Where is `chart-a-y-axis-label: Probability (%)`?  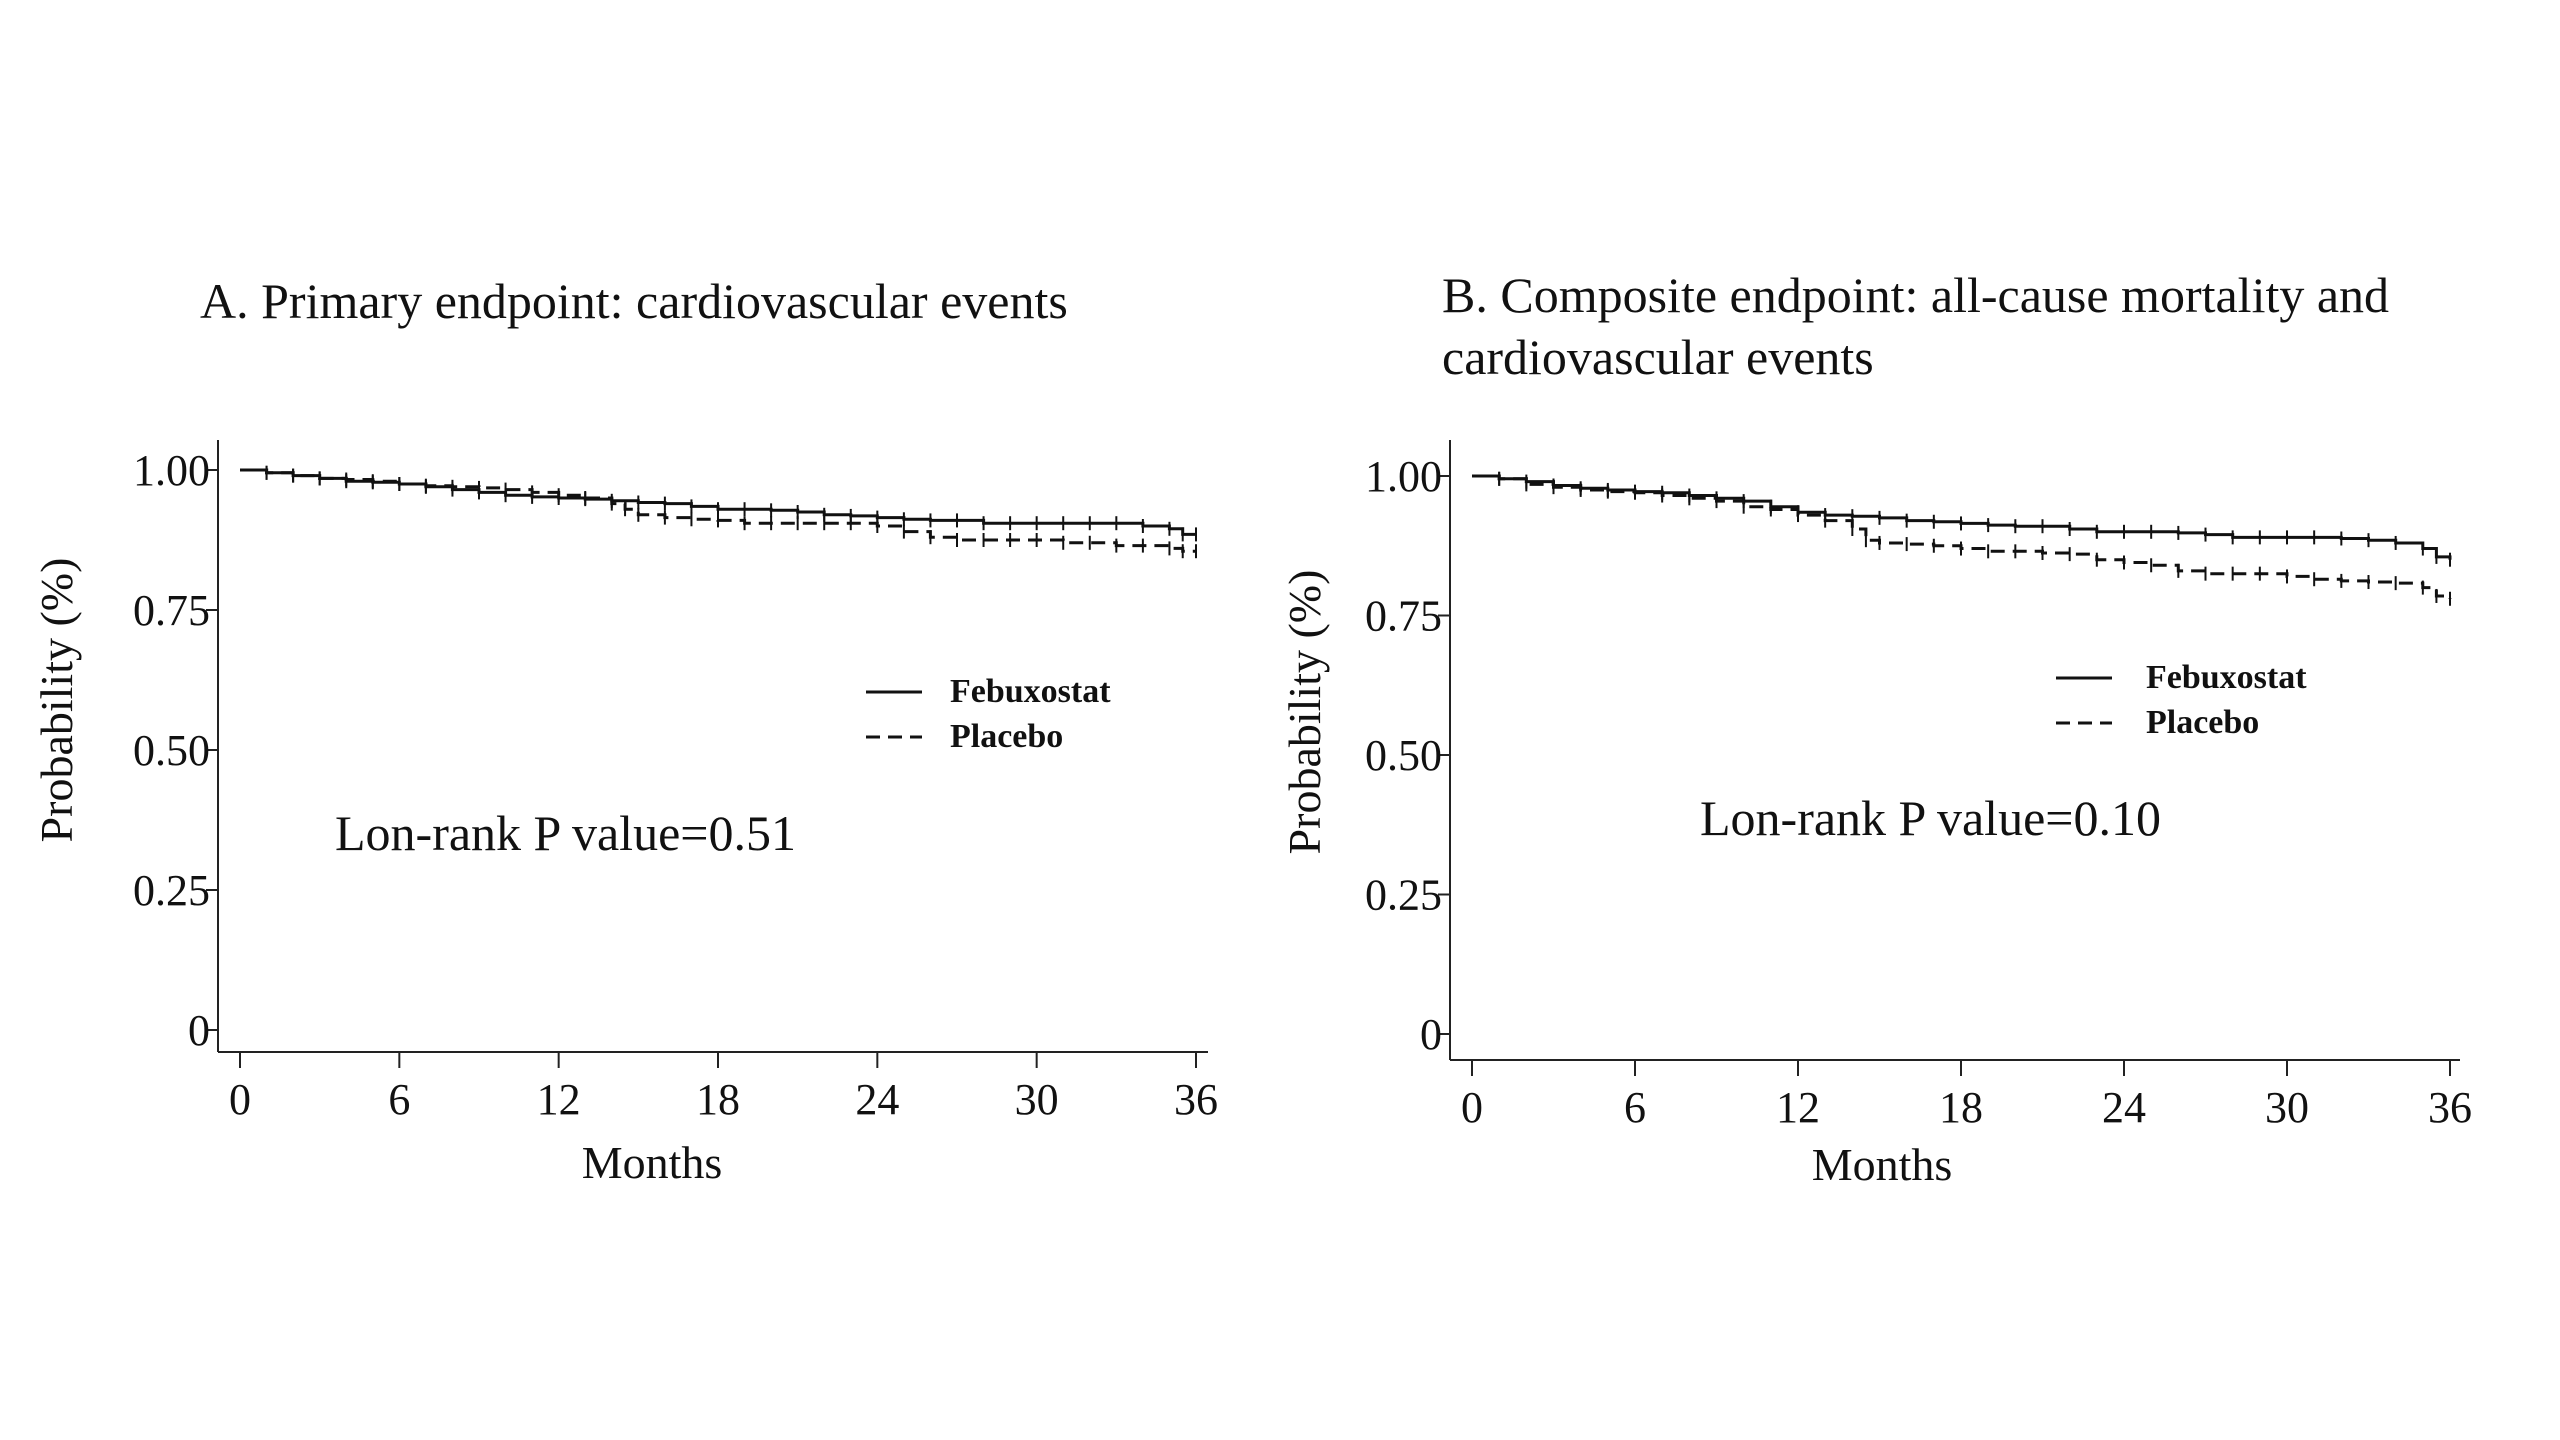
chart-a-y-axis-label: Probability (%) is located at coordinates (56, 700).